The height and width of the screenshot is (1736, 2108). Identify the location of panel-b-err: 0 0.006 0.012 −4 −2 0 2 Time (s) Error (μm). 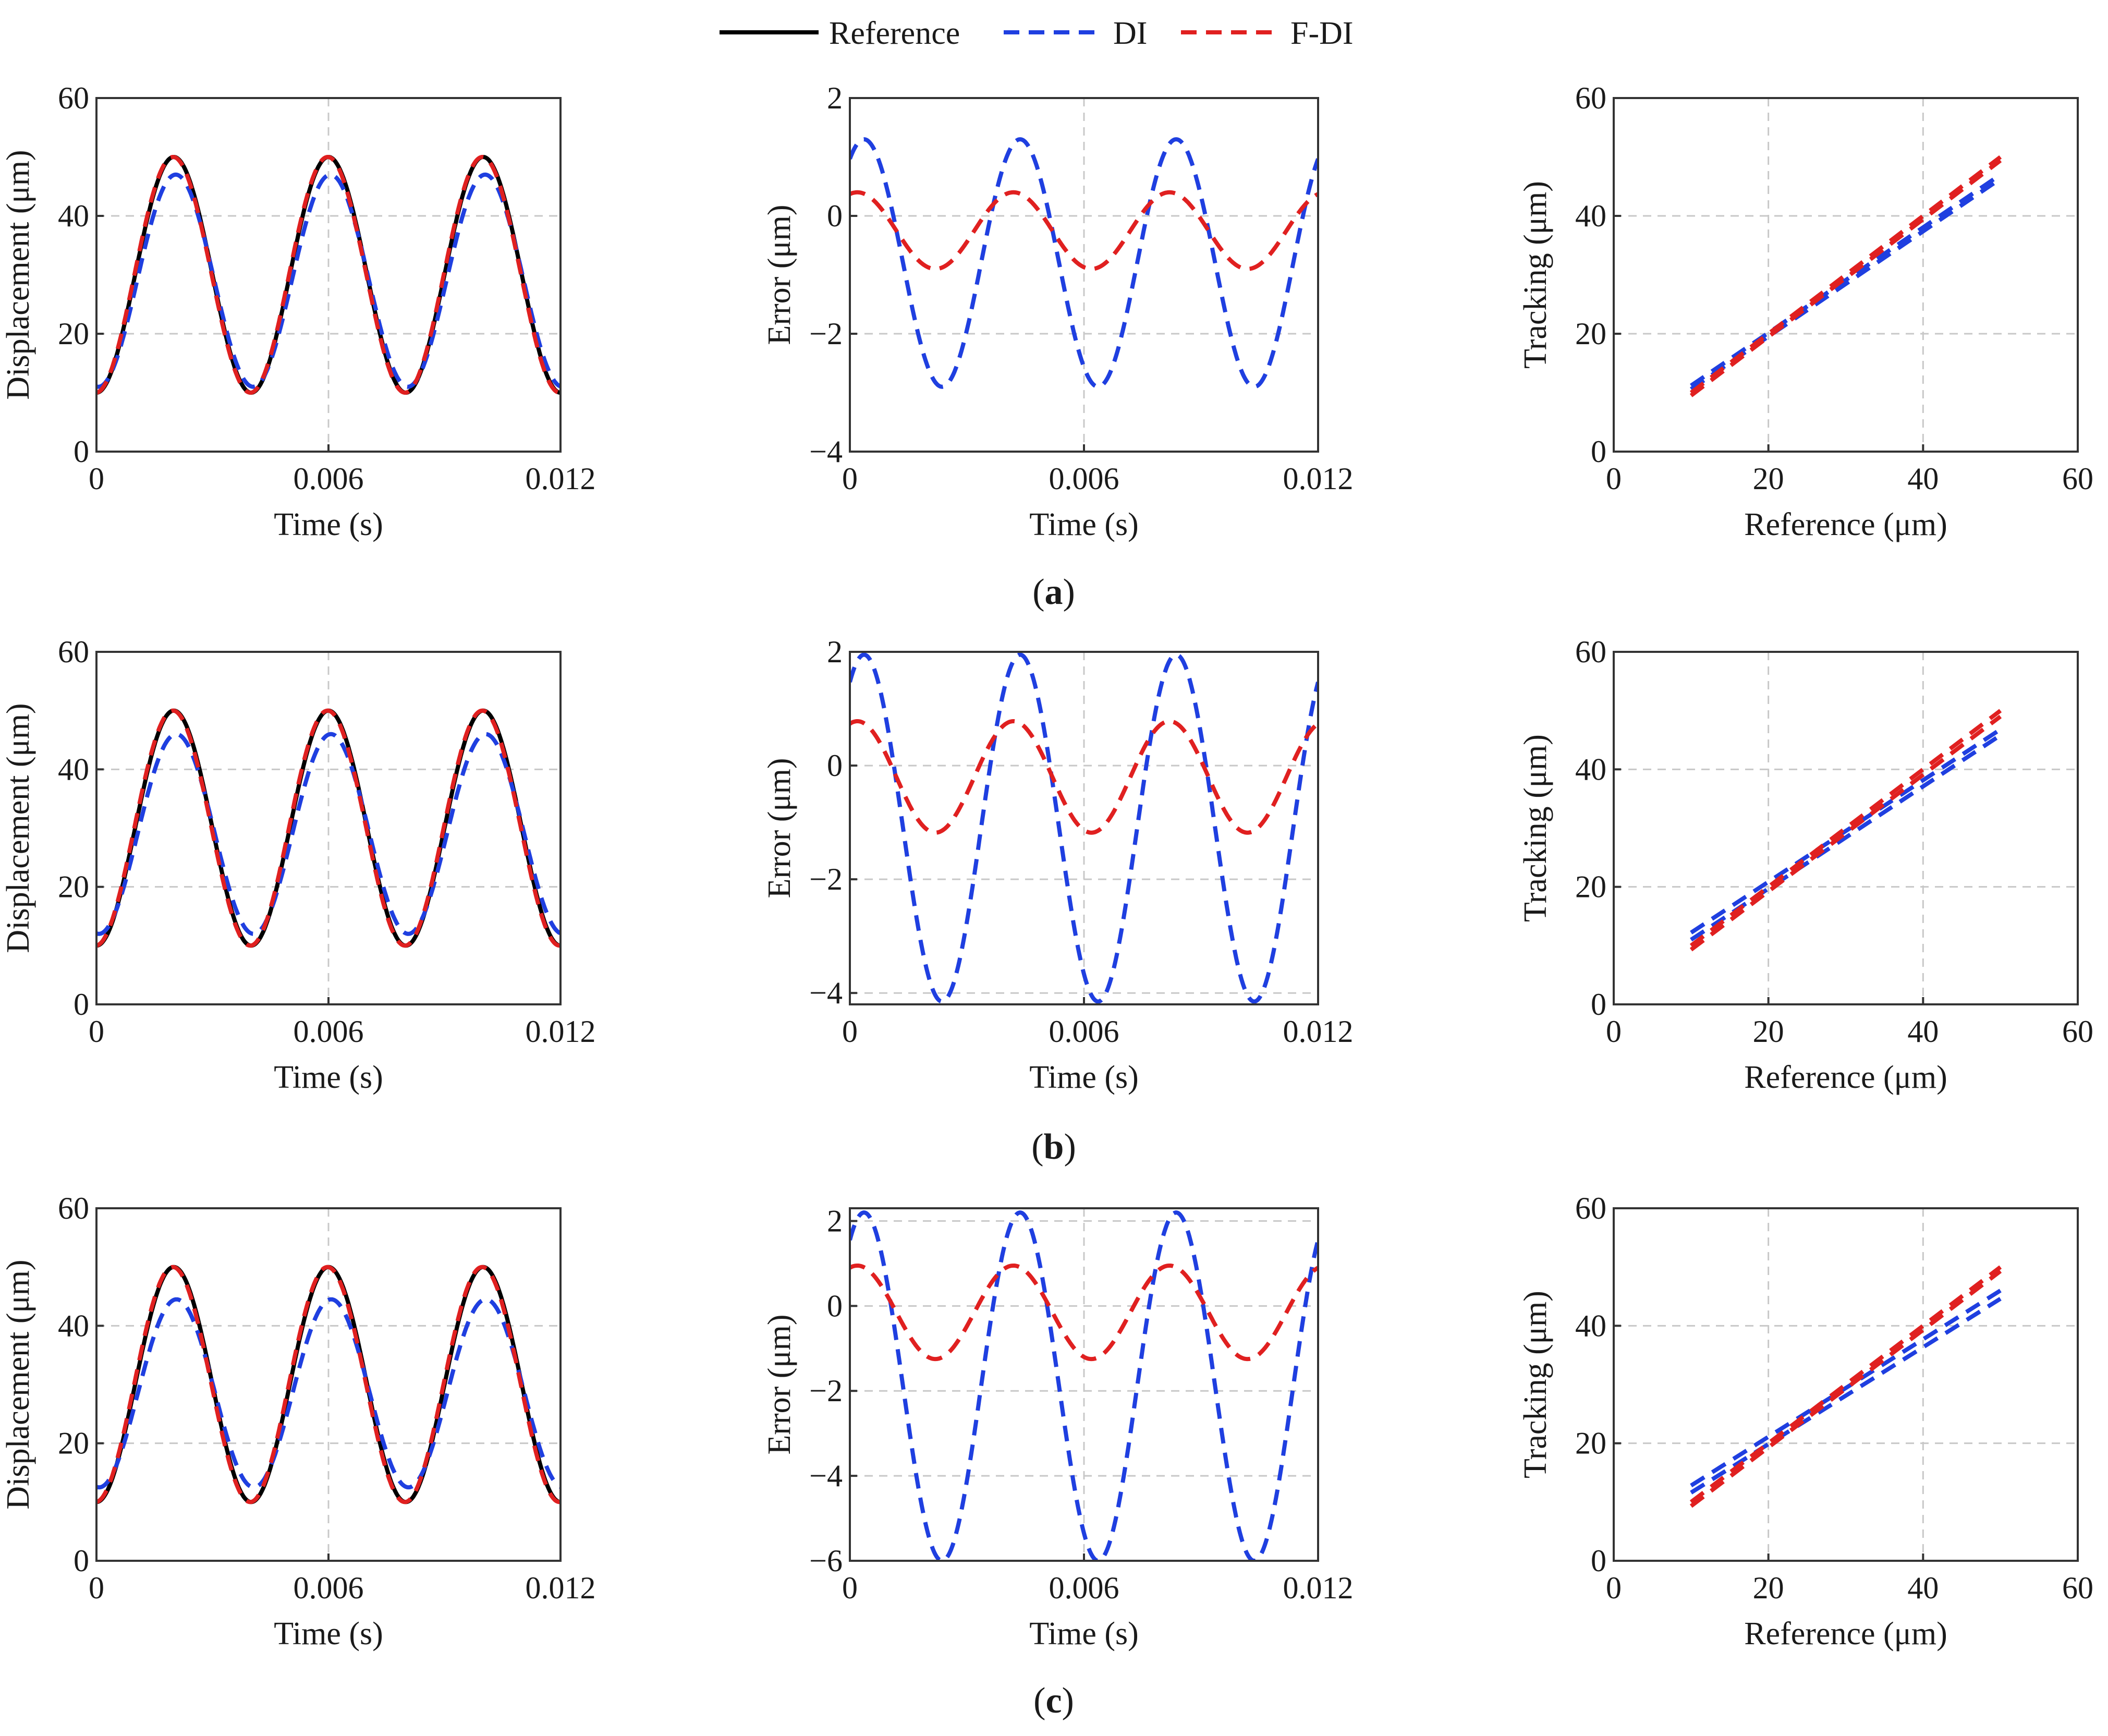
(1058, 865).